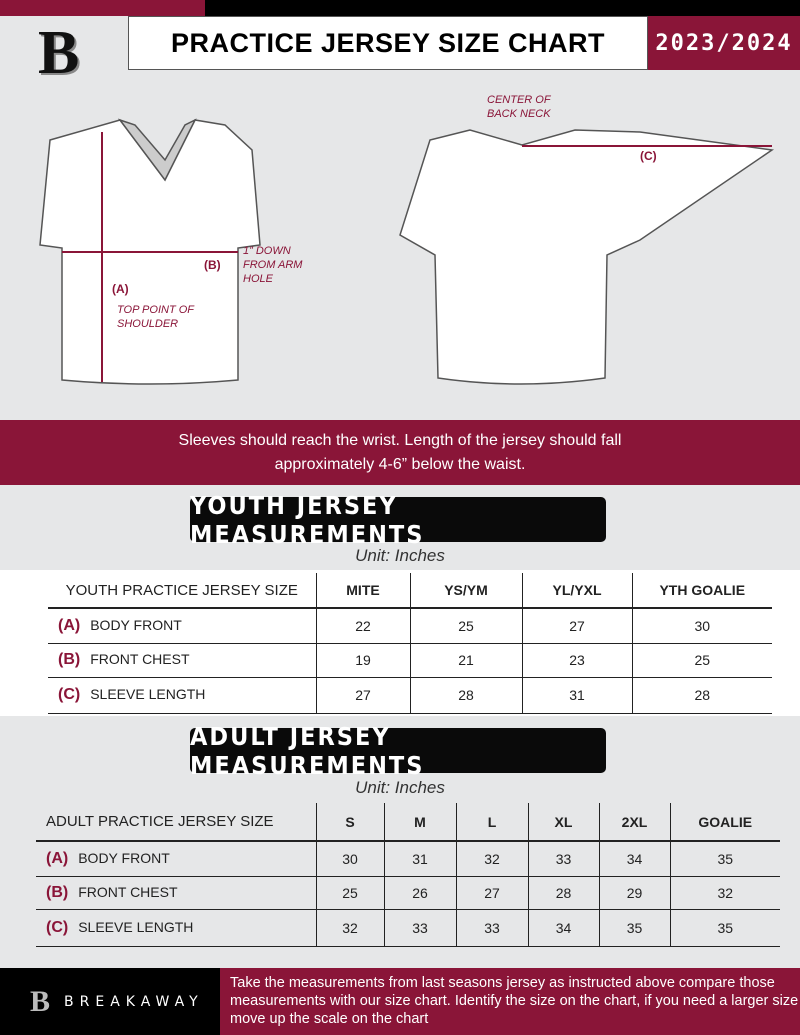 The image size is (800, 1035). Describe the element at coordinates (273, 265) in the screenshot. I see `note-b: 1” DOWN FROM ARM HOLE` at that location.